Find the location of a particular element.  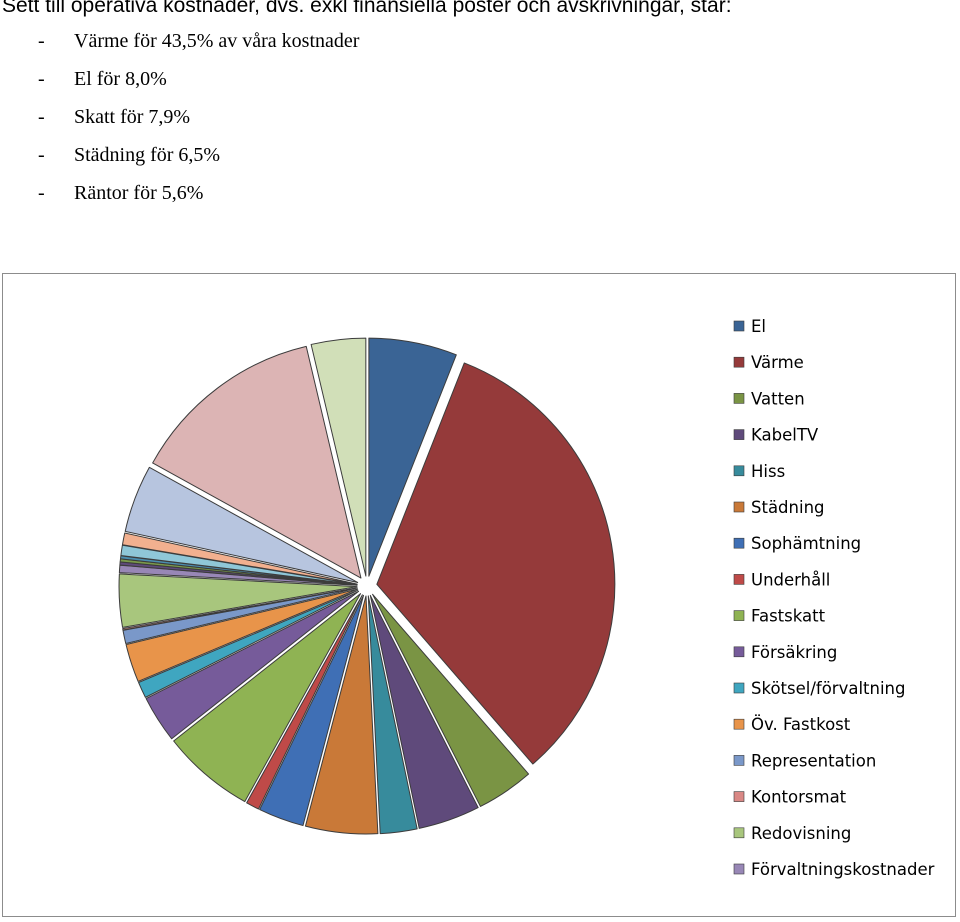

legend-item: Underhåll is located at coordinates (781, 579).